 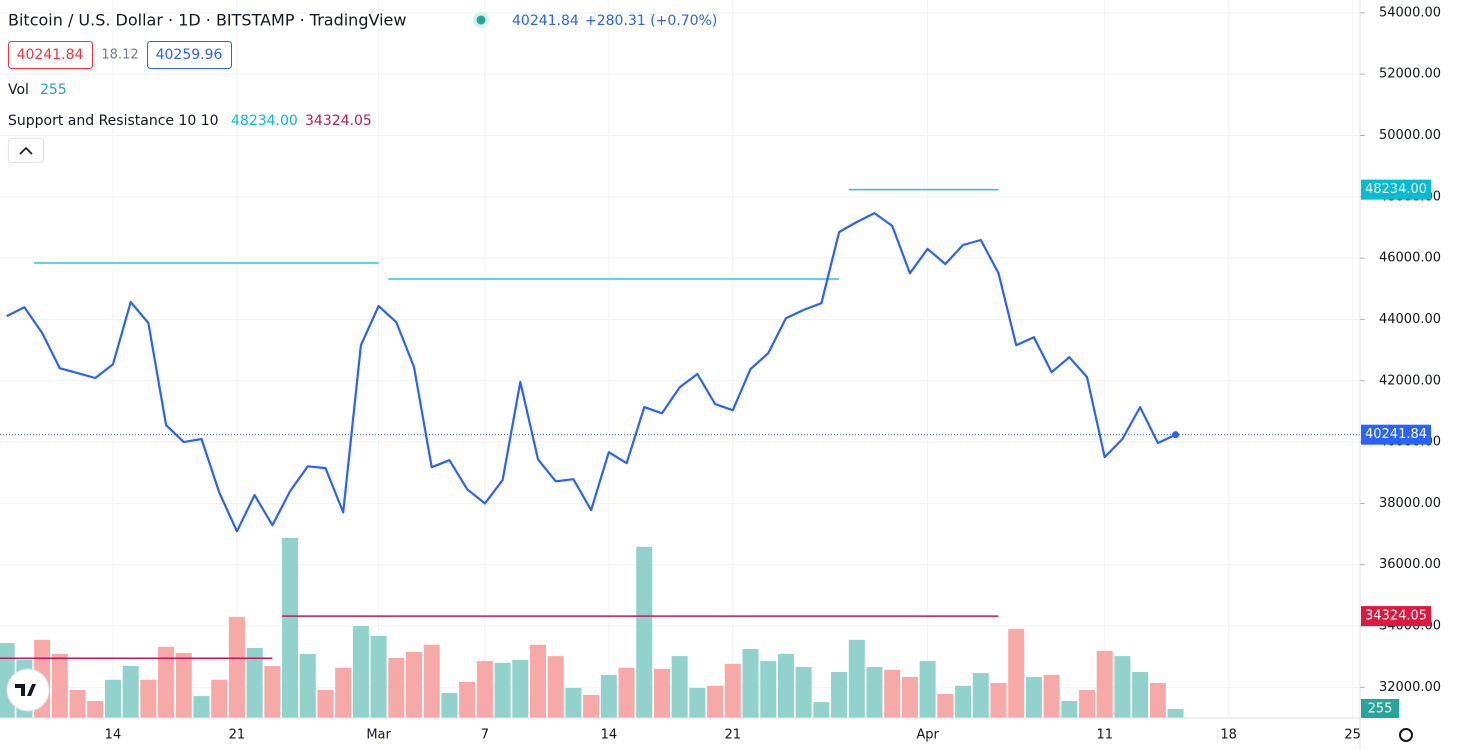 I want to click on y-tick-label: 54000.00, so click(x=1410, y=12).